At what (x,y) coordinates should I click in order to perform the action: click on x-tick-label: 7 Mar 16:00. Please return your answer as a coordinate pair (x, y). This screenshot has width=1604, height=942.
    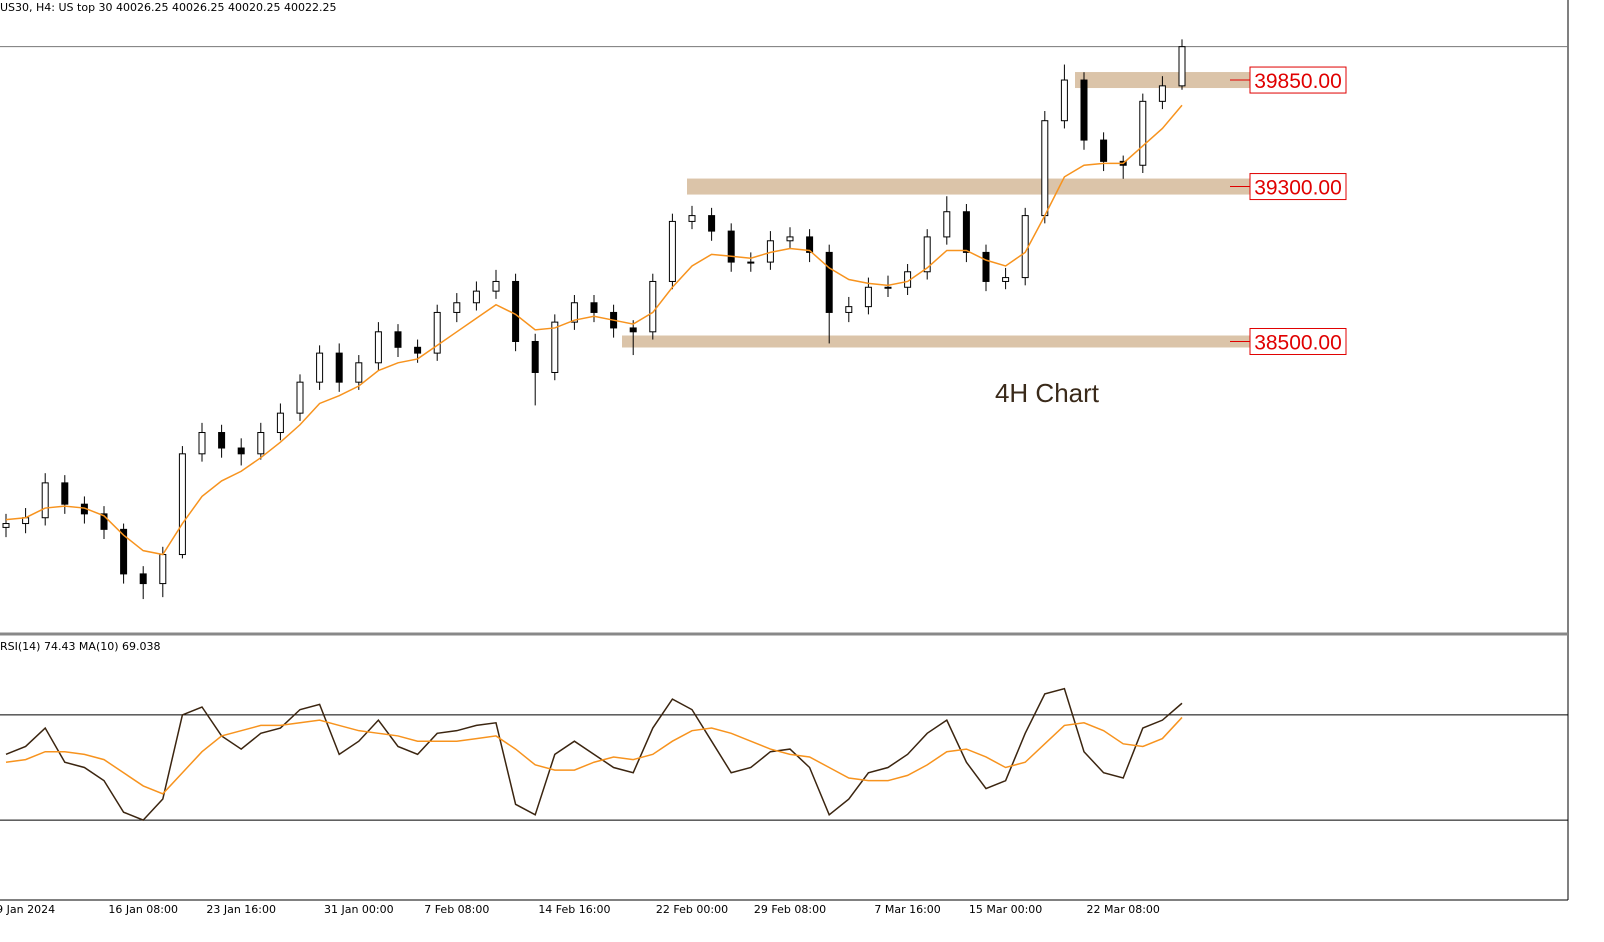
    Looking at the image, I should click on (907, 909).